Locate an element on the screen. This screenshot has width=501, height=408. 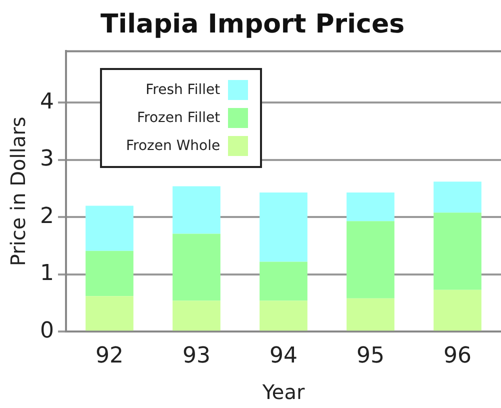
y-tick-label: 4 is located at coordinates (47, 101).